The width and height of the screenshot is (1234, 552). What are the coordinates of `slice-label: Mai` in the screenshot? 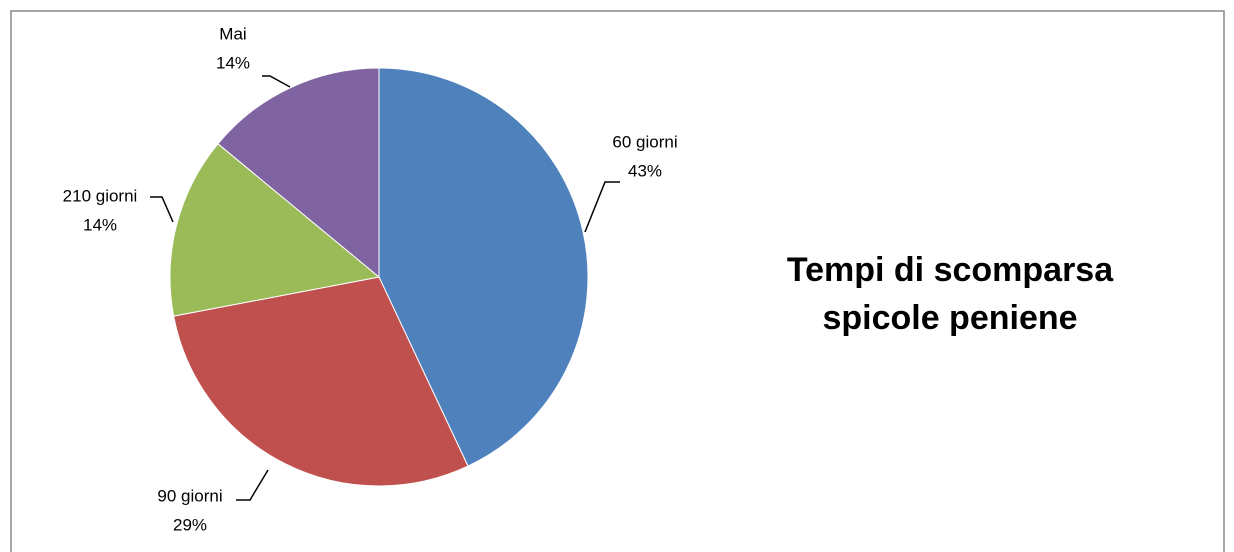 It's located at (232, 33).